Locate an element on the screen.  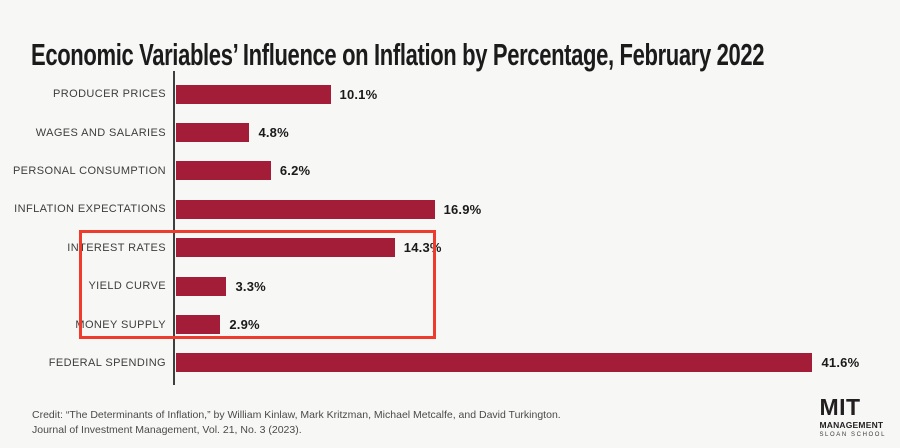
value-label: 16.9% is located at coordinates (462, 209).